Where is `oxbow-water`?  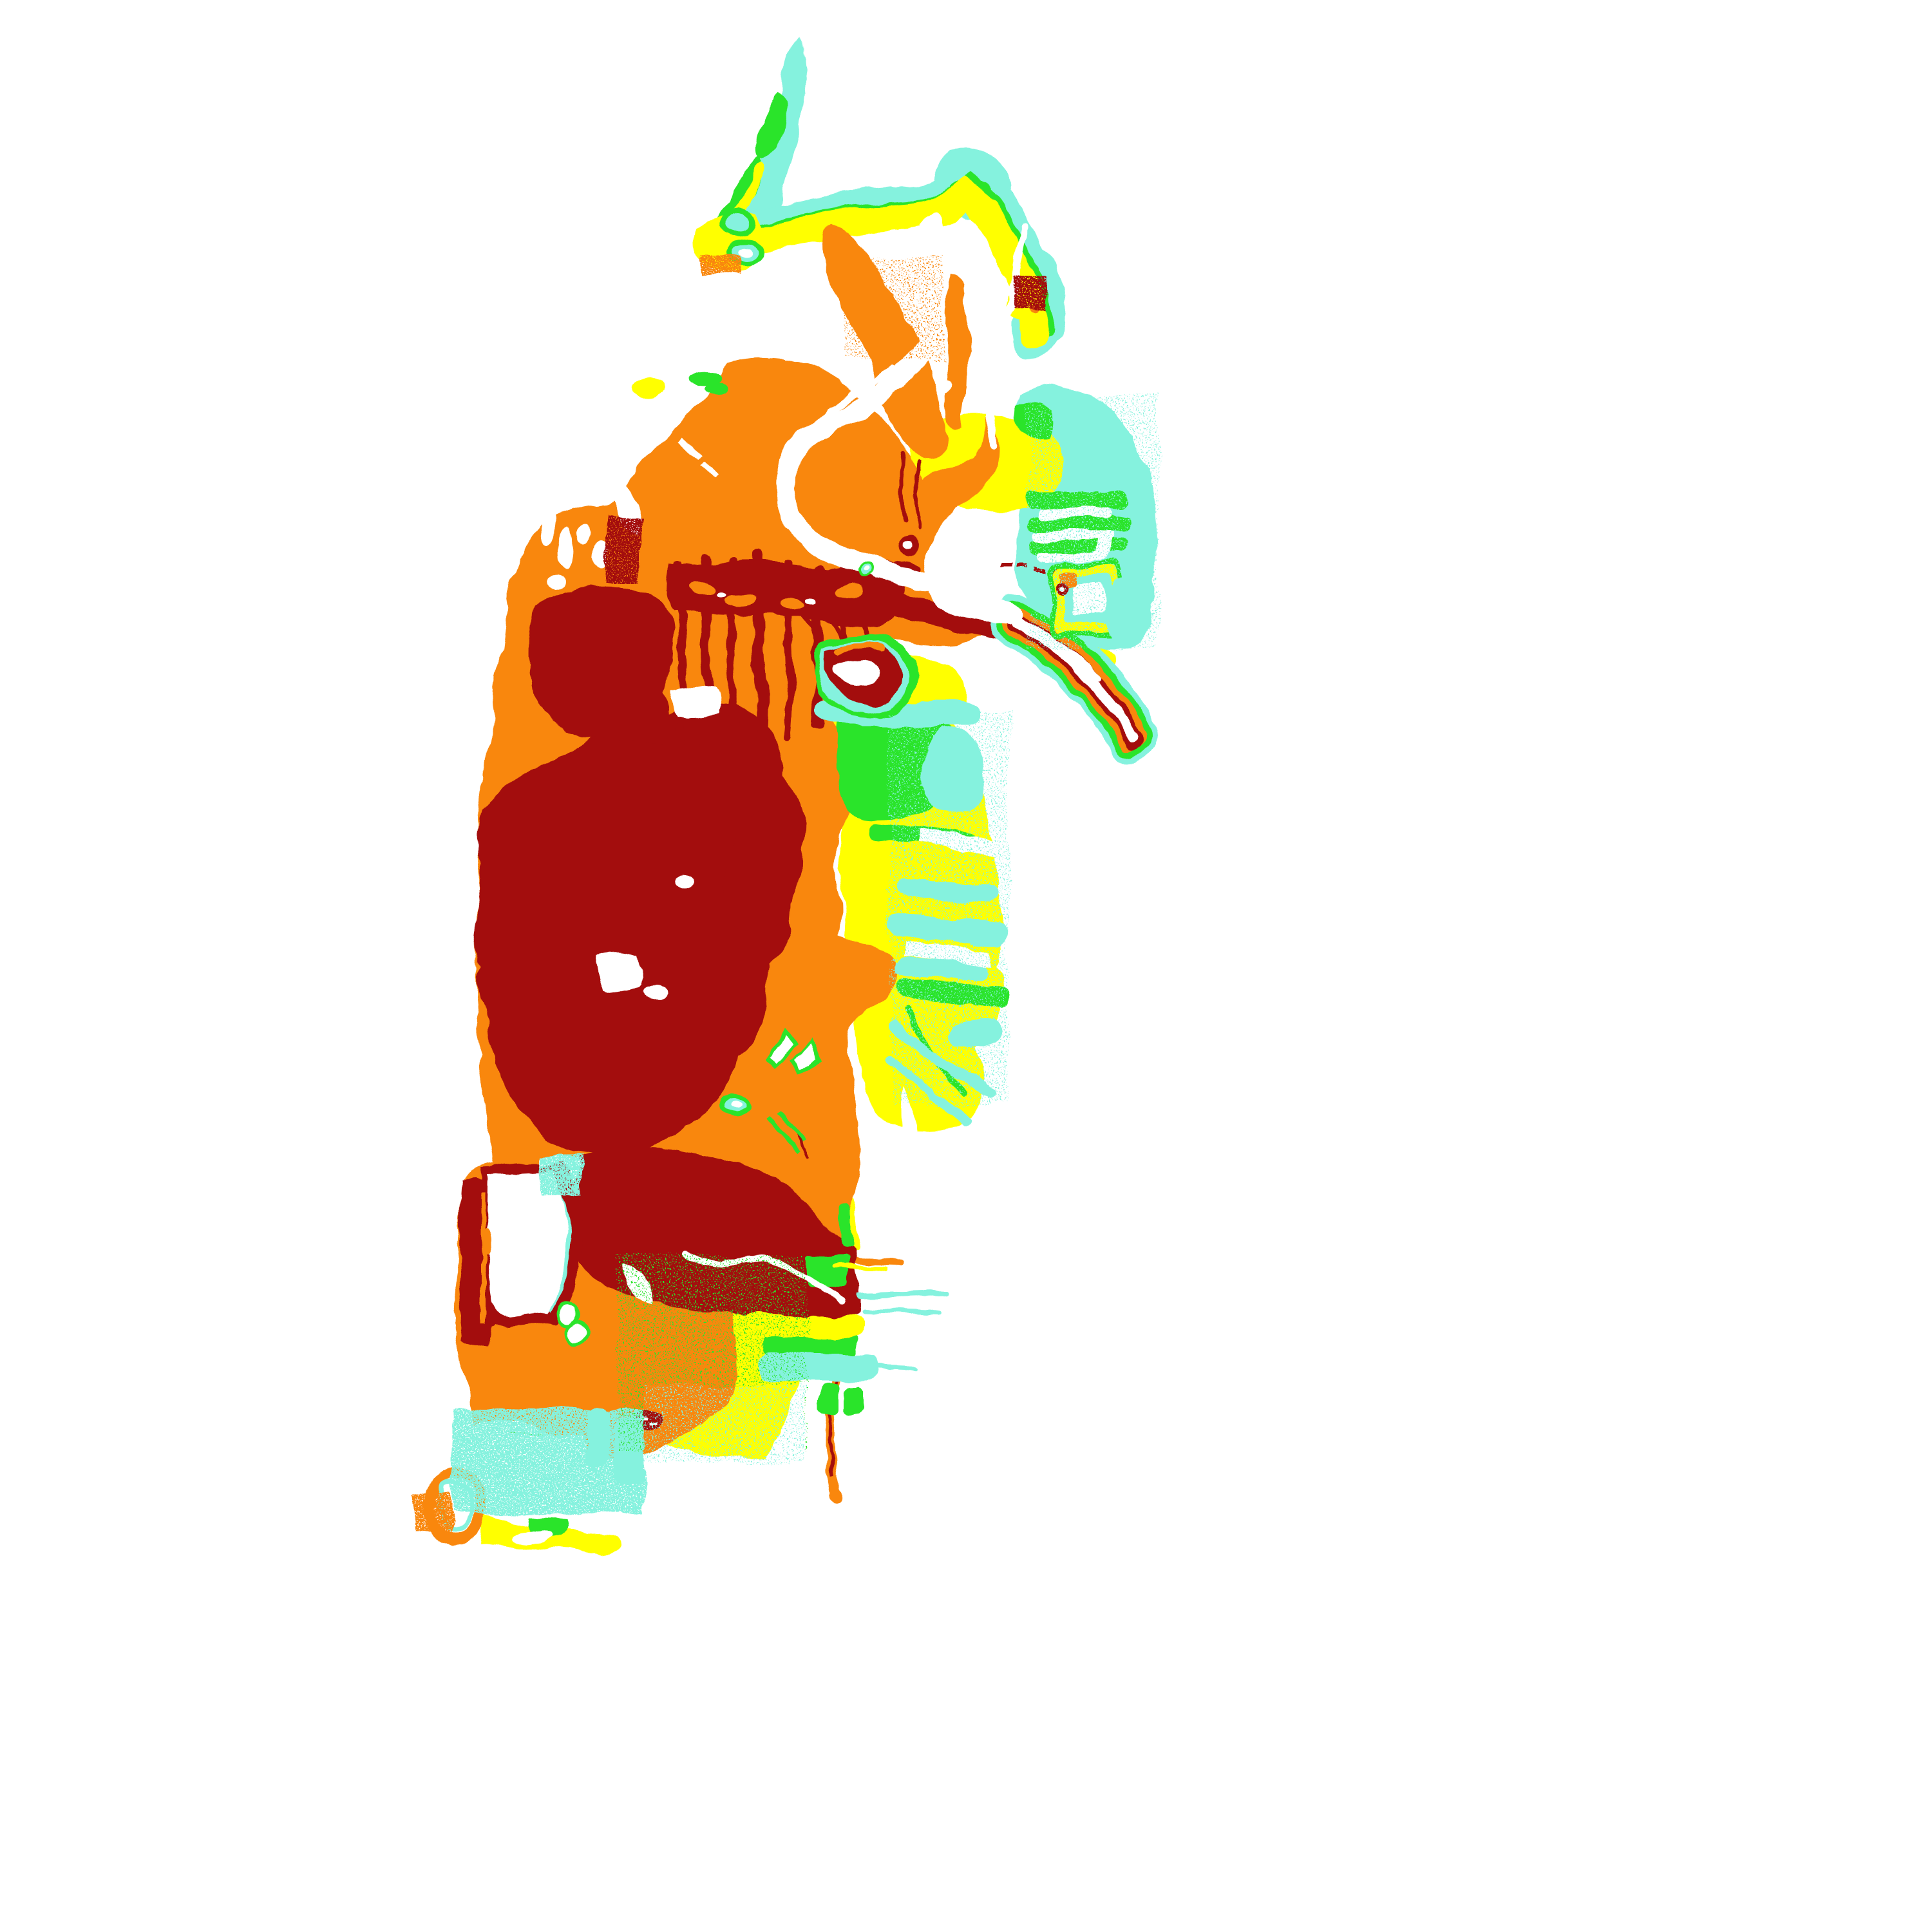
oxbow-water is located at coordinates (854, 673).